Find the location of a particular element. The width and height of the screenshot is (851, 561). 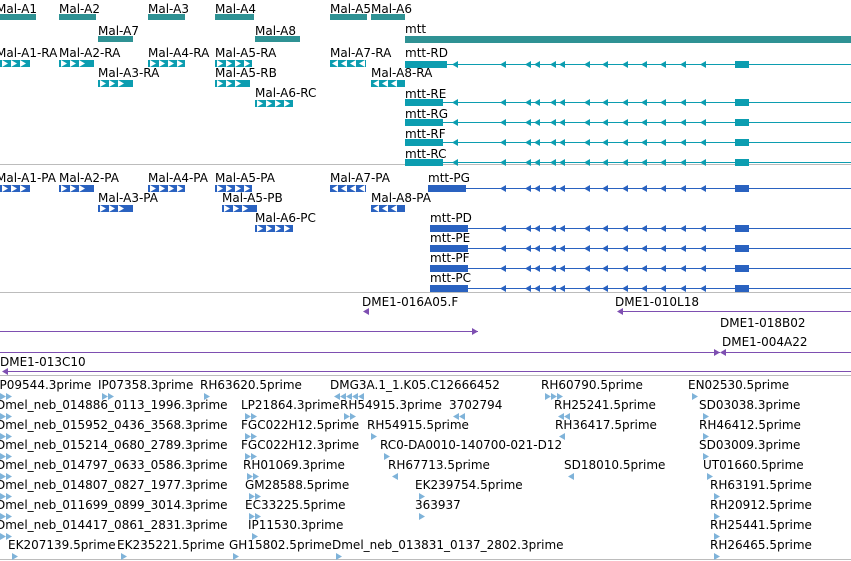

track-separator is located at coordinates (425, 375).